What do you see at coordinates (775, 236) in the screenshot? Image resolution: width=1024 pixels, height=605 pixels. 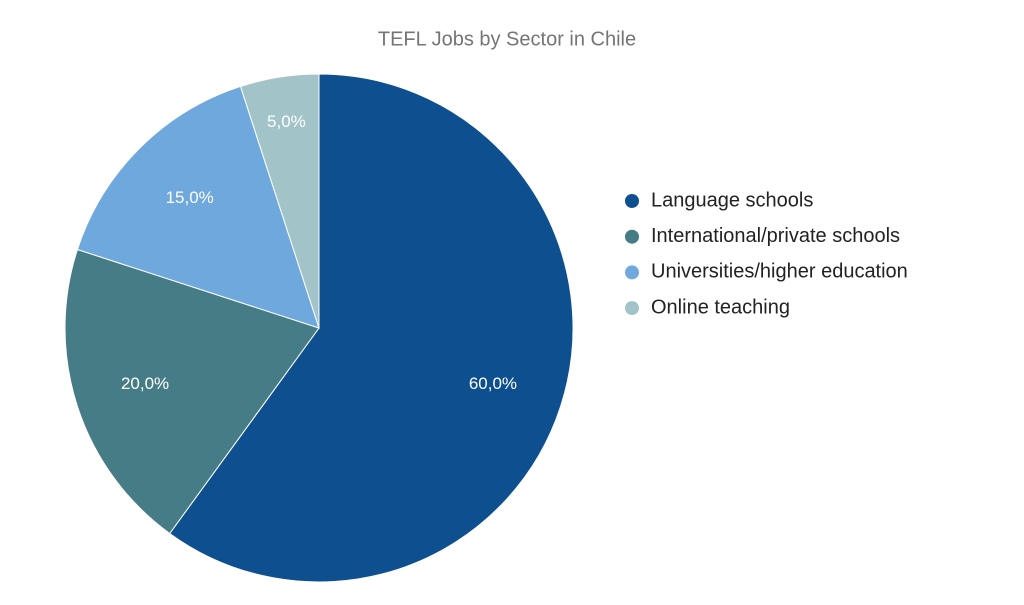 I see `legend-label: International/private schools` at bounding box center [775, 236].